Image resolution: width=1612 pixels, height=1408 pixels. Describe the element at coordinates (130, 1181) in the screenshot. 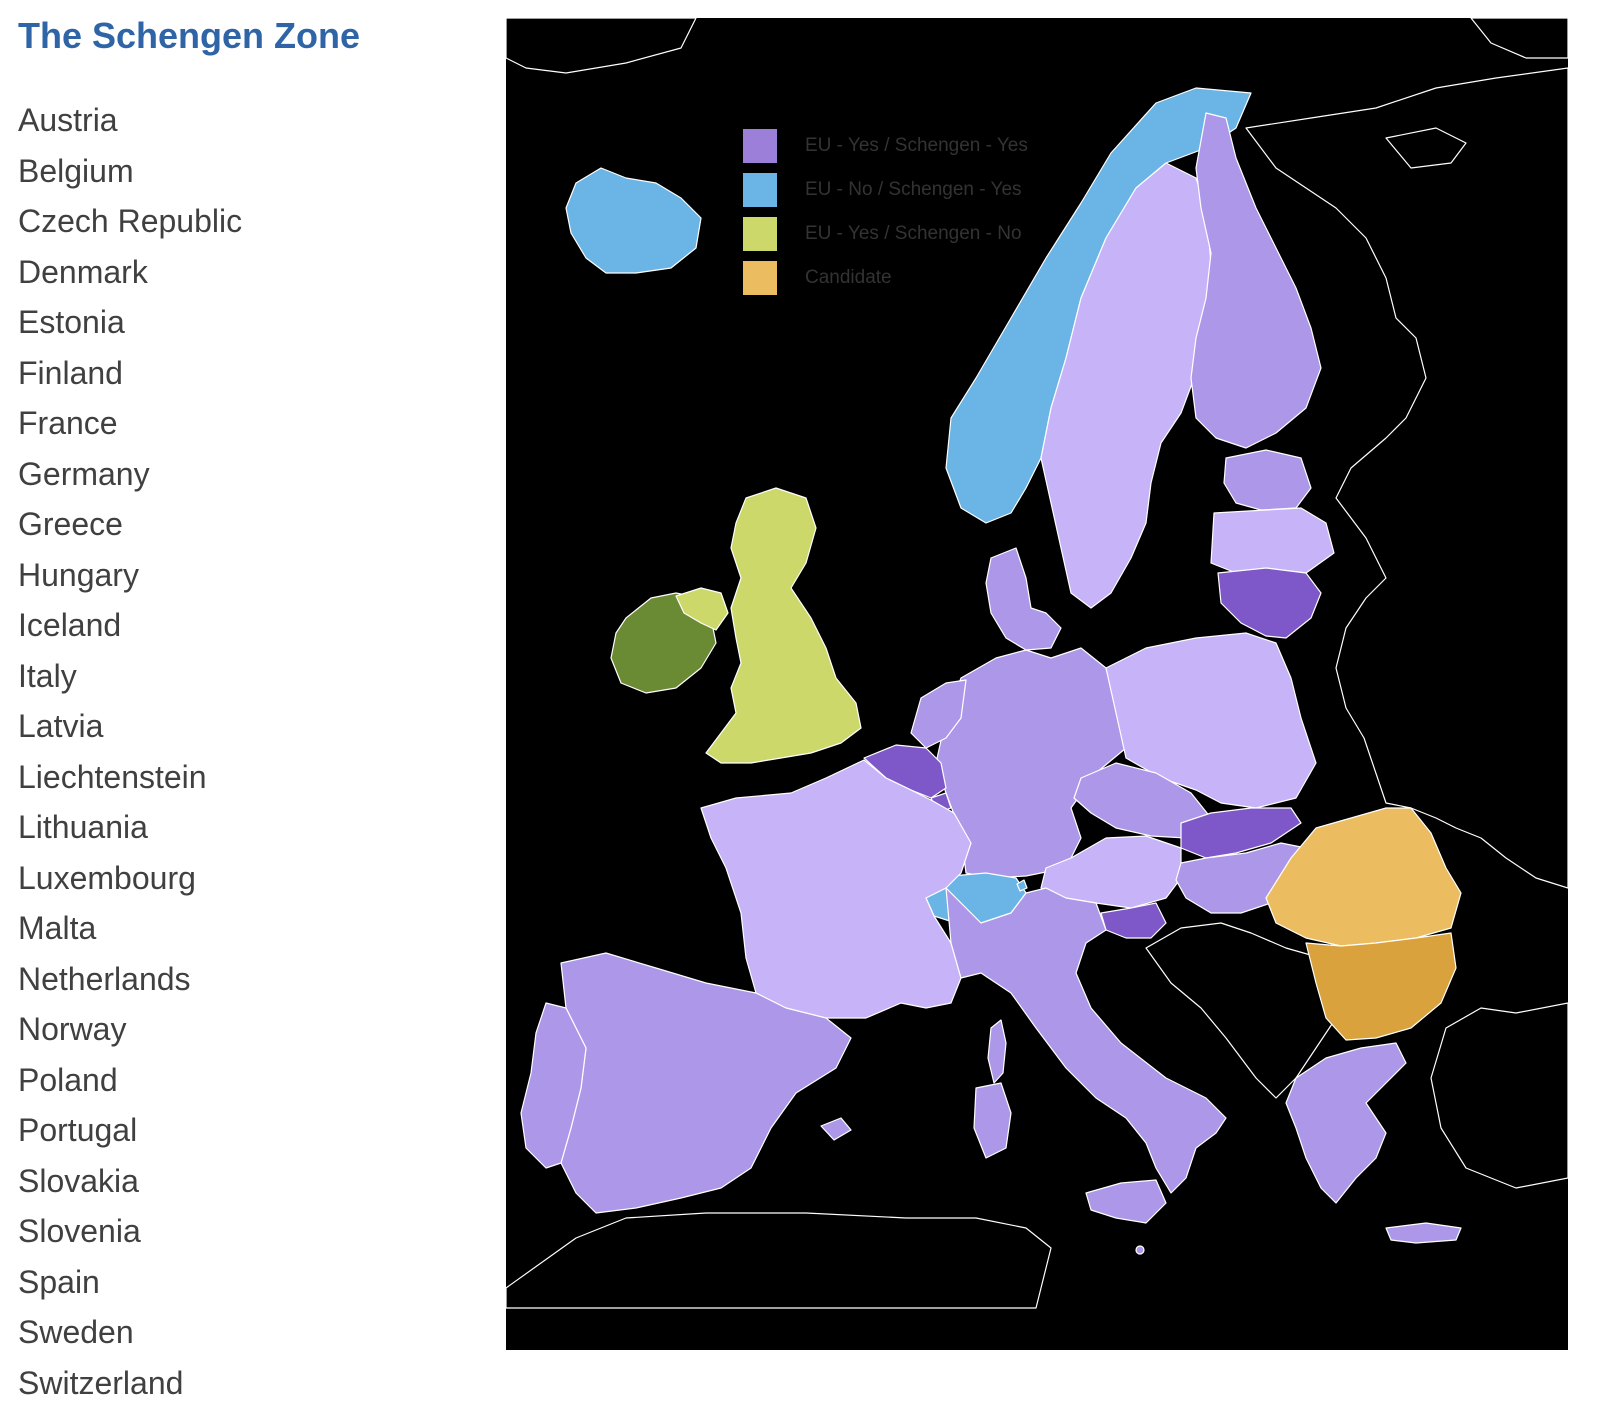

I see `country-list-item: Slovakia` at that location.